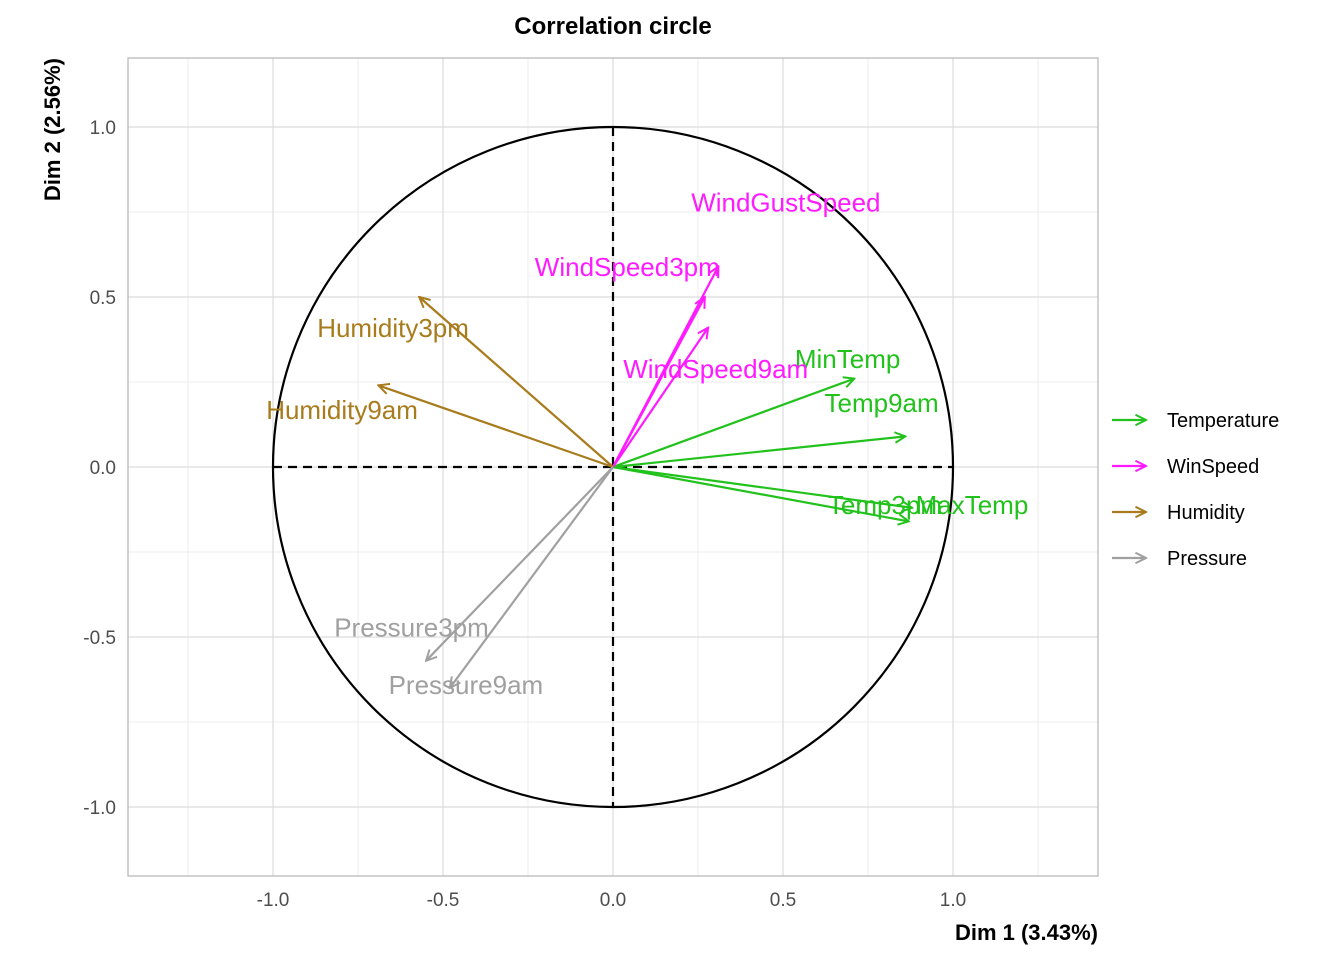  I want to click on label-temp9am: Temp9am, so click(882, 403).